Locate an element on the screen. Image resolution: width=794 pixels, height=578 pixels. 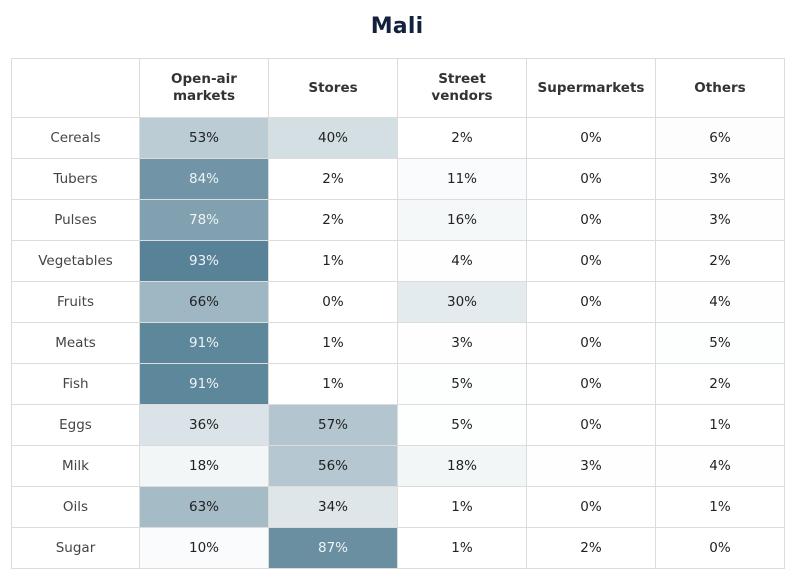
table-row: Cereals 53% 40% 2% 0% 6% is located at coordinates (398, 138).